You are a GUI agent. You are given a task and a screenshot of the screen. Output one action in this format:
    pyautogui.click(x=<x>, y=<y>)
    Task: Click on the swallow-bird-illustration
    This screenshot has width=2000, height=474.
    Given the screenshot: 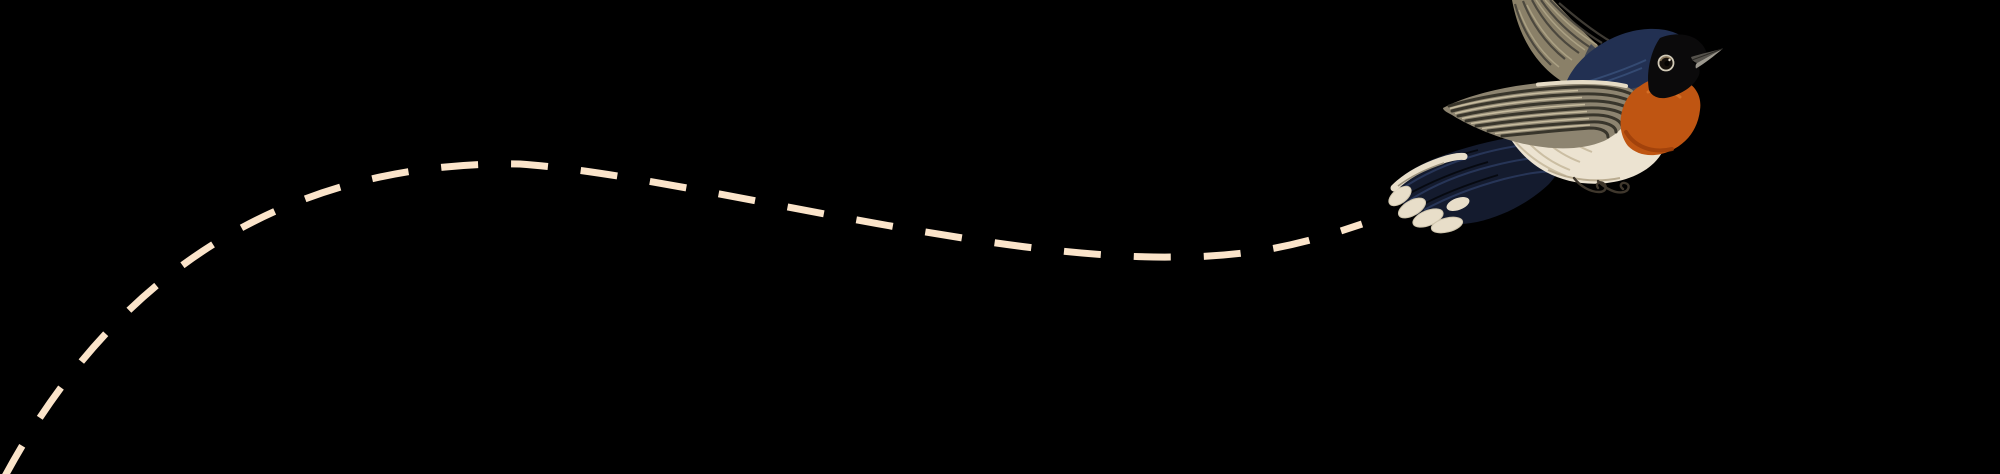 What is the action you would take?
    pyautogui.click(x=1555, y=117)
    